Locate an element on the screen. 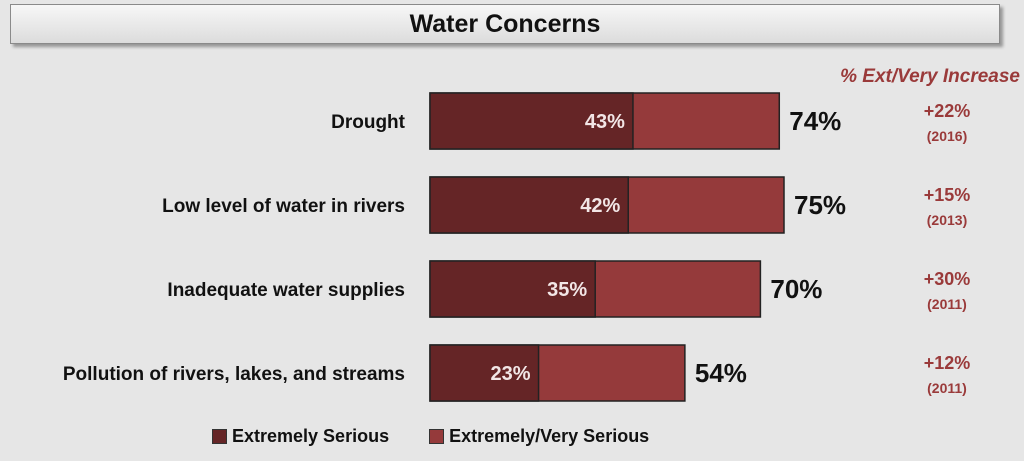 This screenshot has height=461, width=1024. category-label: Low level of water in rivers is located at coordinates (283, 206).